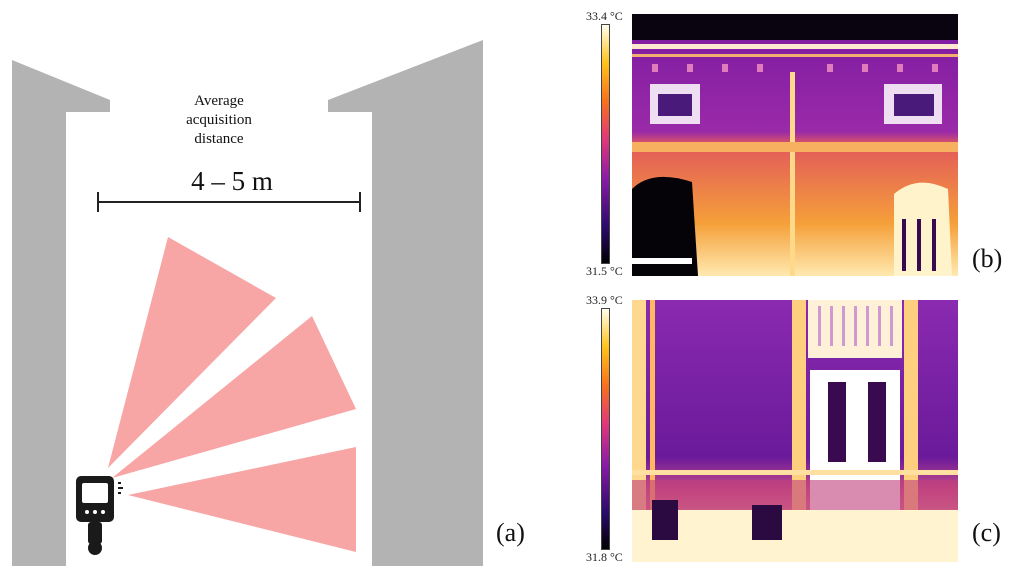 The width and height of the screenshot is (1024, 576). What do you see at coordinates (605, 429) in the screenshot?
I see `colorbar-c` at bounding box center [605, 429].